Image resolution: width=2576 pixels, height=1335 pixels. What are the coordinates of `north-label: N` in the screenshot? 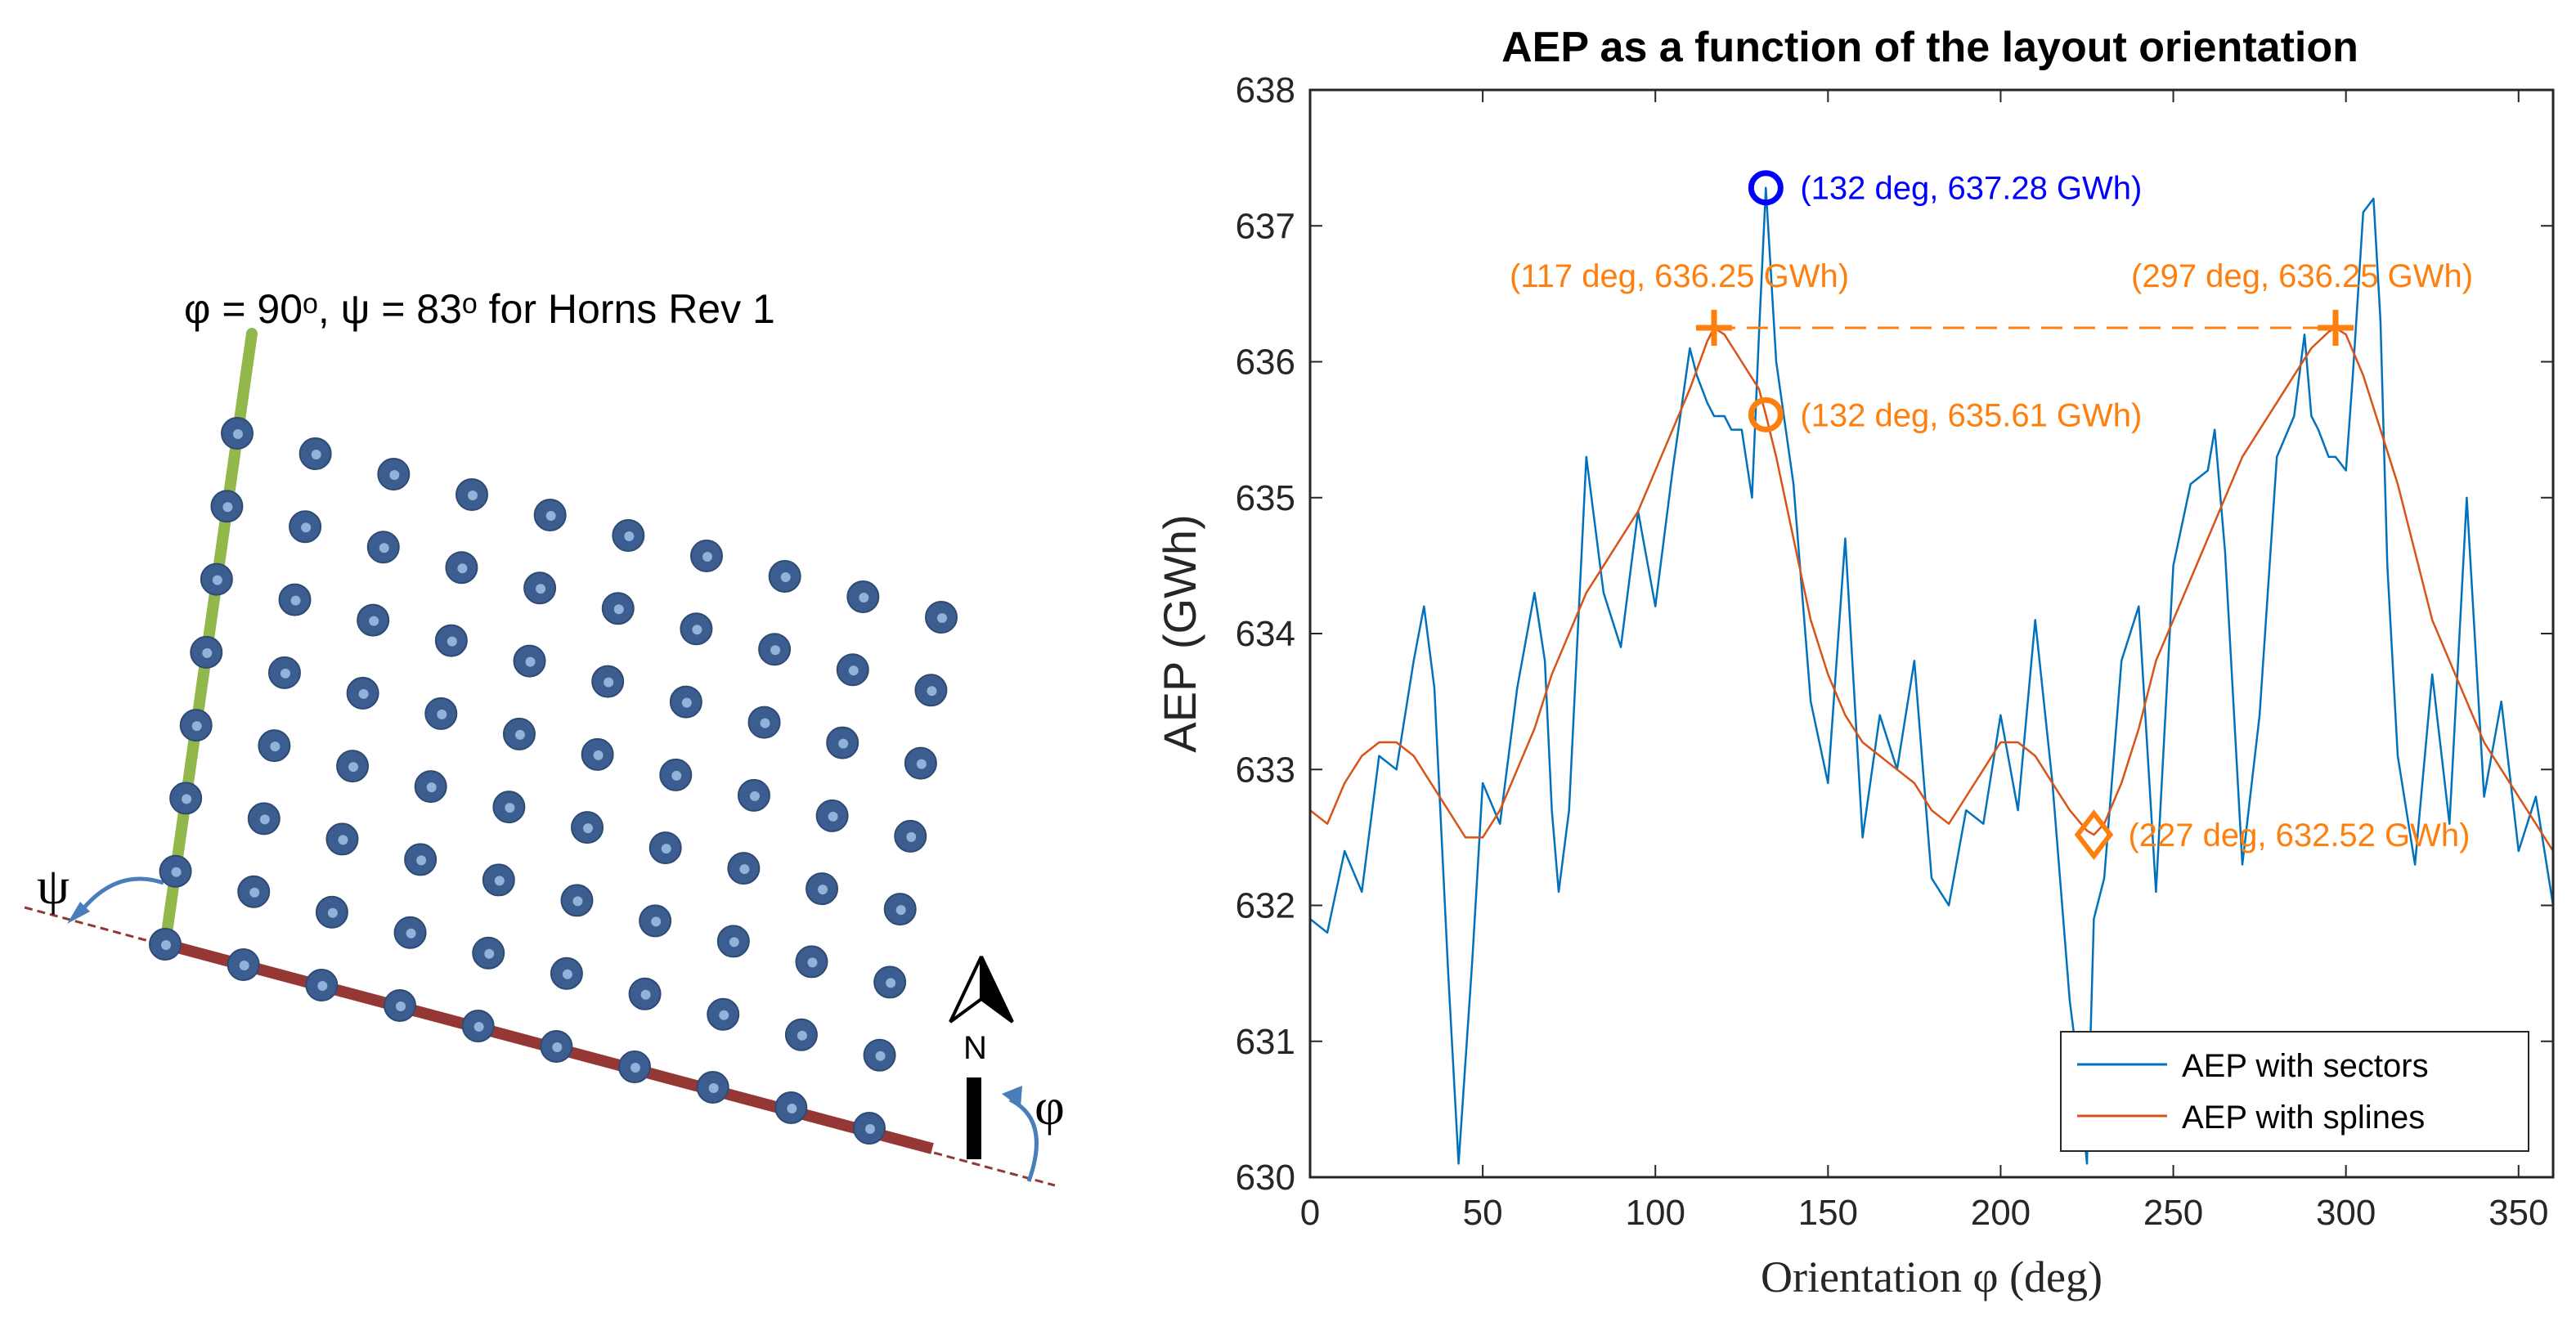 It's located at (975, 1048).